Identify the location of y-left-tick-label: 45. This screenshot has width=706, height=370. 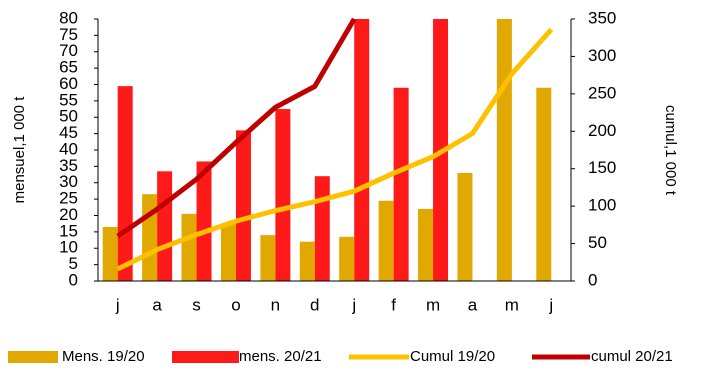
(68, 132).